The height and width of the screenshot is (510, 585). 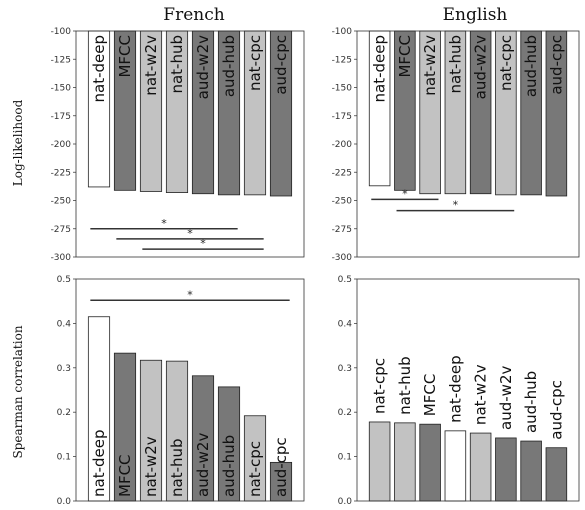 What do you see at coordinates (18, 391) in the screenshot?
I see `y-axis-label-spearman: Spearman correlation` at bounding box center [18, 391].